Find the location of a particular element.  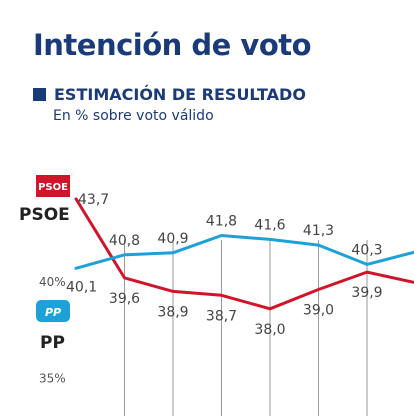

pp-logo is located at coordinates (53, 311).